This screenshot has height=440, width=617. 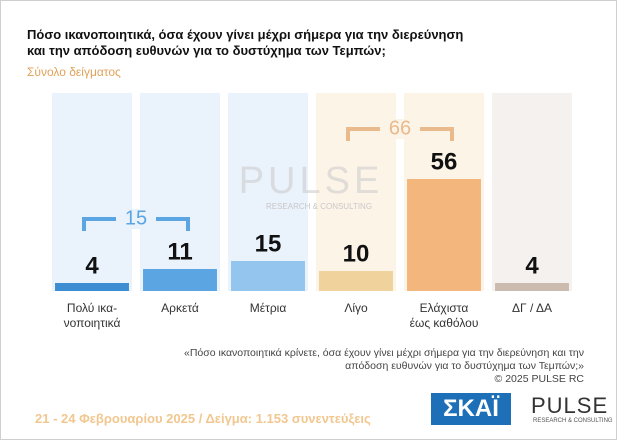 I want to click on value-label: 15, so click(x=268, y=243).